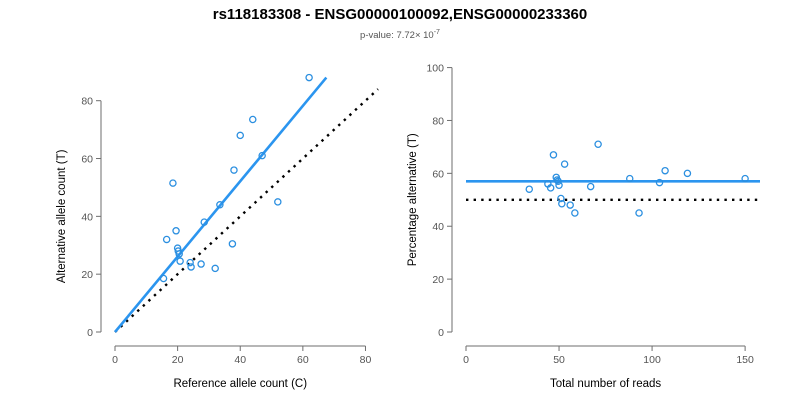 The width and height of the screenshot is (800, 400). Describe the element at coordinates (652, 360) in the screenshot. I see `x-axis-tick-label: 100` at that location.